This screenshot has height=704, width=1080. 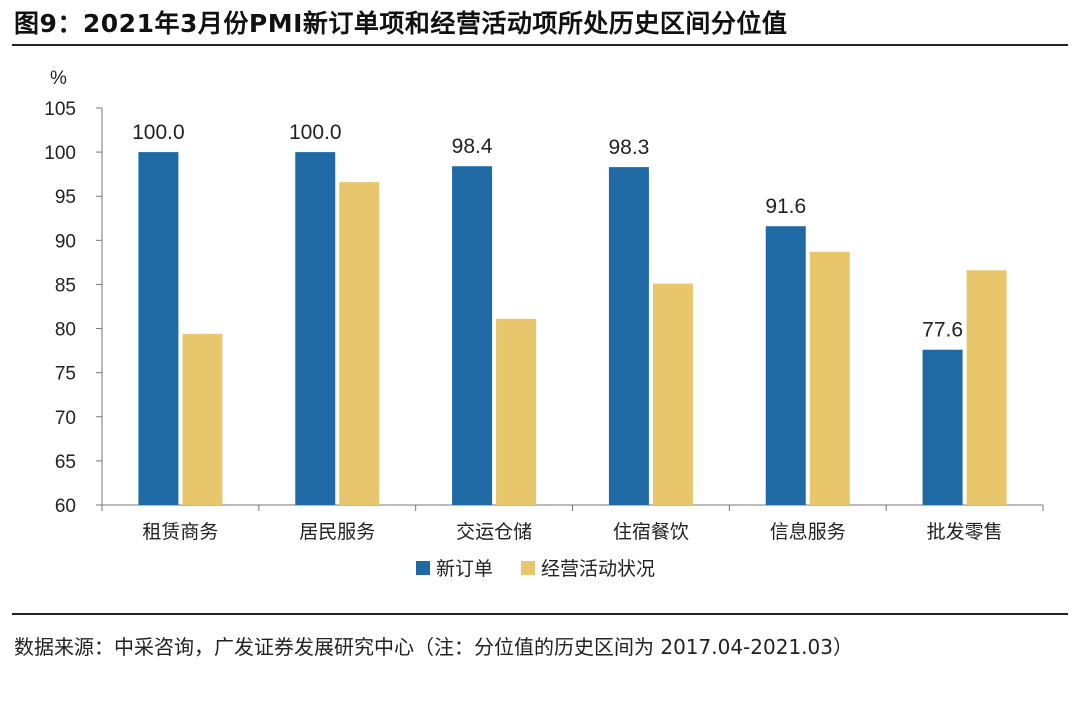 I want to click on x-tick-label: 住宿餐饮, so click(x=651, y=532).